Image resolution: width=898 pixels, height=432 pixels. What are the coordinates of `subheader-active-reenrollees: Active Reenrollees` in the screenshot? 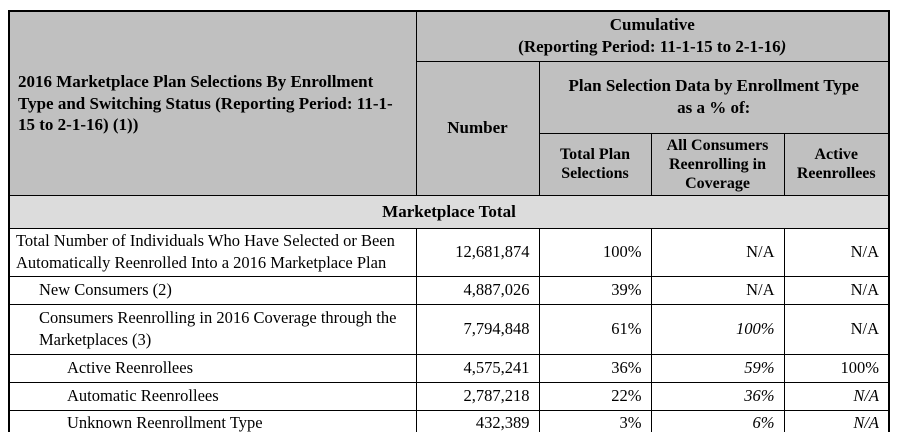 It's located at (836, 164).